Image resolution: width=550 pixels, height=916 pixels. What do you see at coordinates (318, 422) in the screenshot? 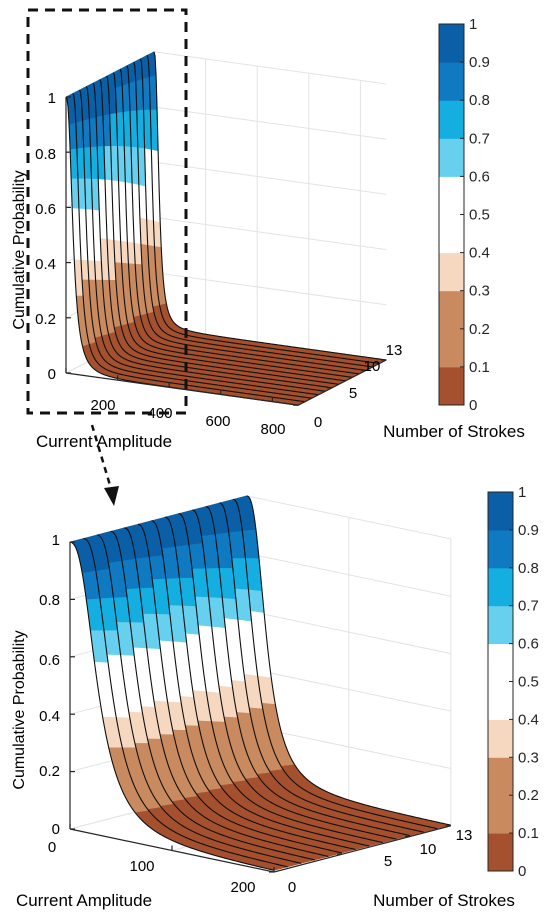
I see `y-tick-label: 0` at bounding box center [318, 422].